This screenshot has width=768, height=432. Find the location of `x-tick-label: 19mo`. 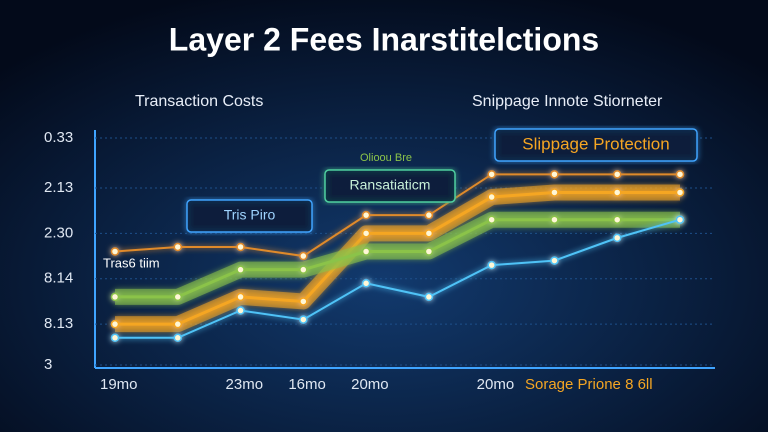

x-tick-label: 19mo is located at coordinates (119, 384).